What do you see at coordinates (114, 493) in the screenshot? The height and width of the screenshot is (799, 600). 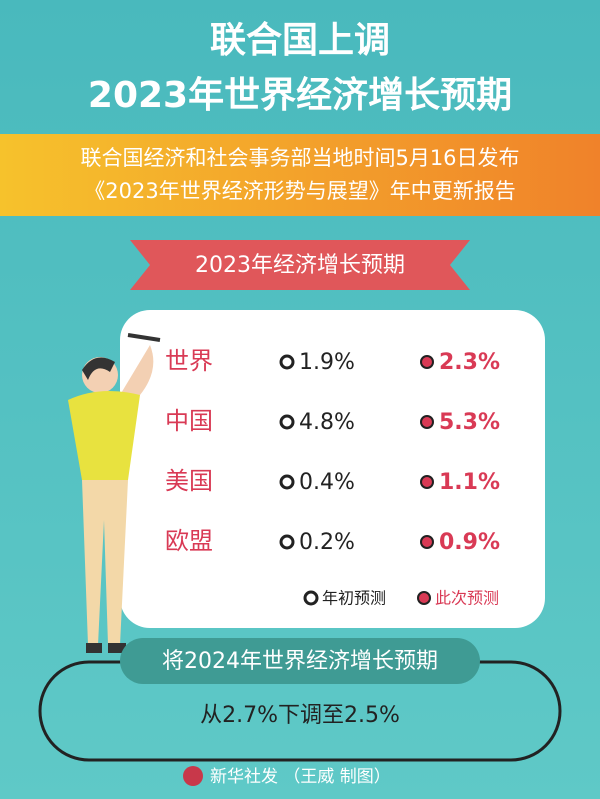 I see `person` at bounding box center [114, 493].